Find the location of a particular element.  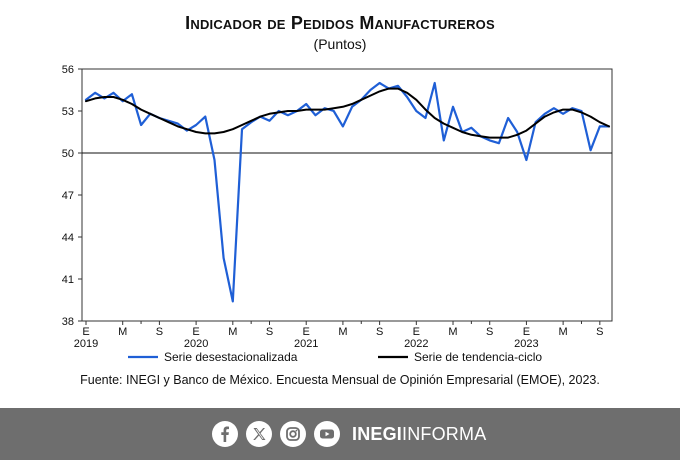

x-year-label: 2020 is located at coordinates (196, 344).